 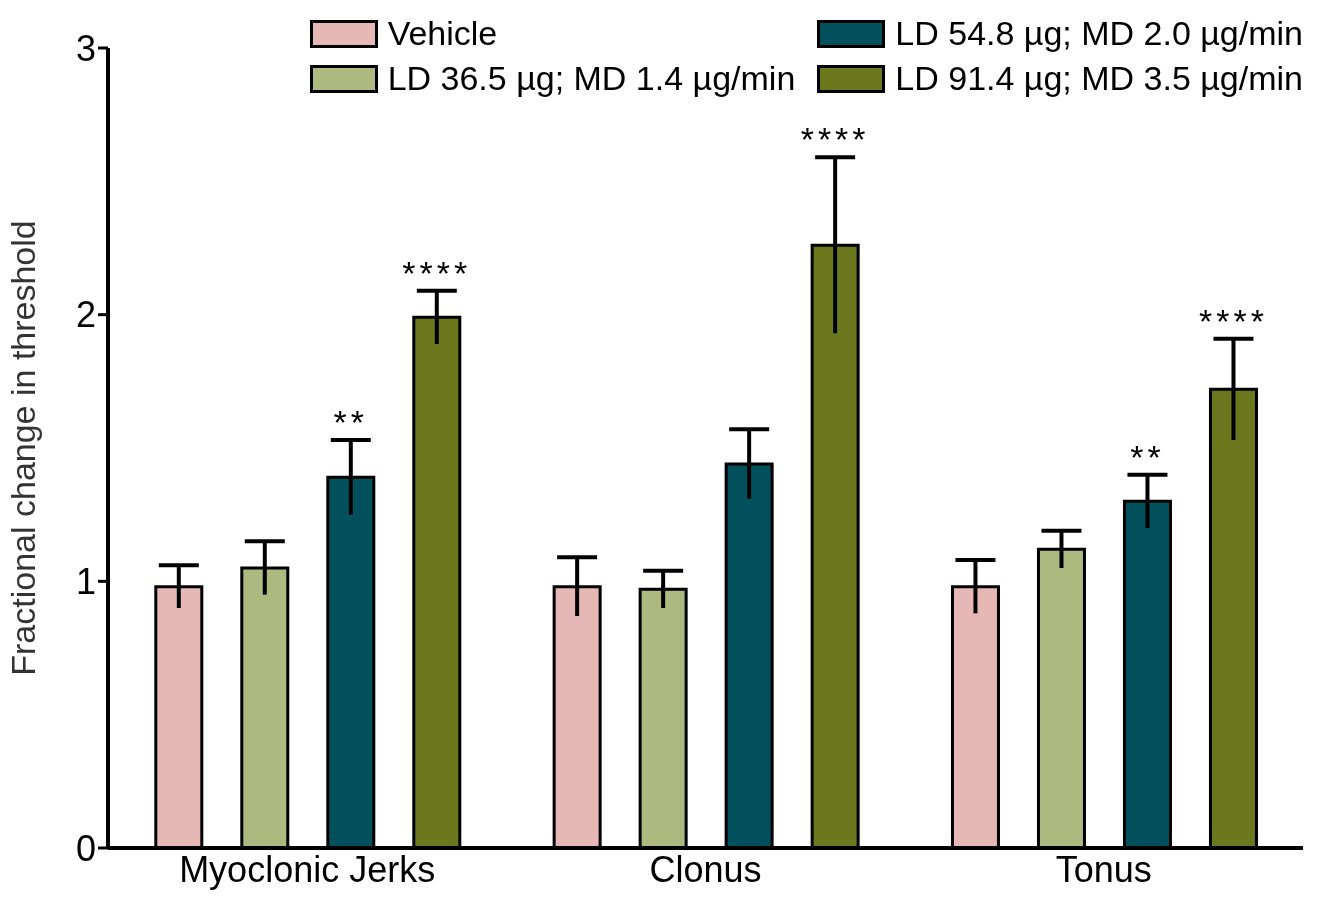 What do you see at coordinates (1099, 33) in the screenshot?
I see `legend-label: LD 54.8 µg; MD 2.0 µg/min` at bounding box center [1099, 33].